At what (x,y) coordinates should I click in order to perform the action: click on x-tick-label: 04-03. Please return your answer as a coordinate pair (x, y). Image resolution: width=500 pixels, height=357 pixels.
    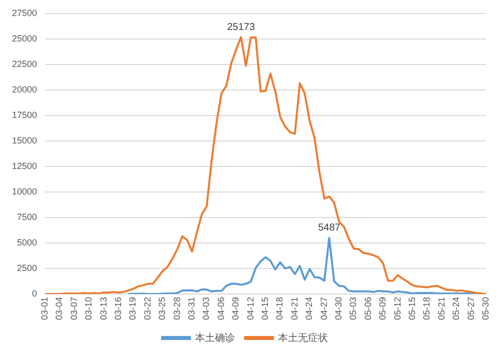
    Looking at the image, I should click on (206, 308).